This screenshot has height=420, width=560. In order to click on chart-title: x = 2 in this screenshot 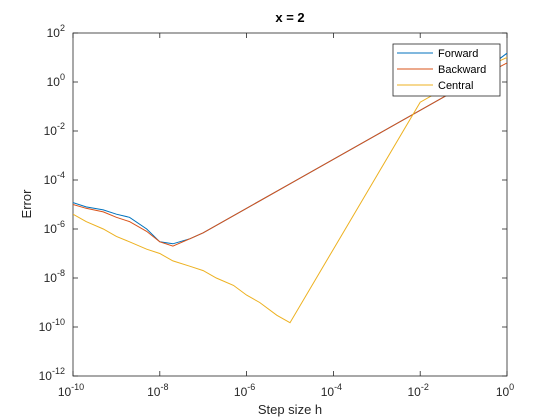, I will do `click(289, 17)`.